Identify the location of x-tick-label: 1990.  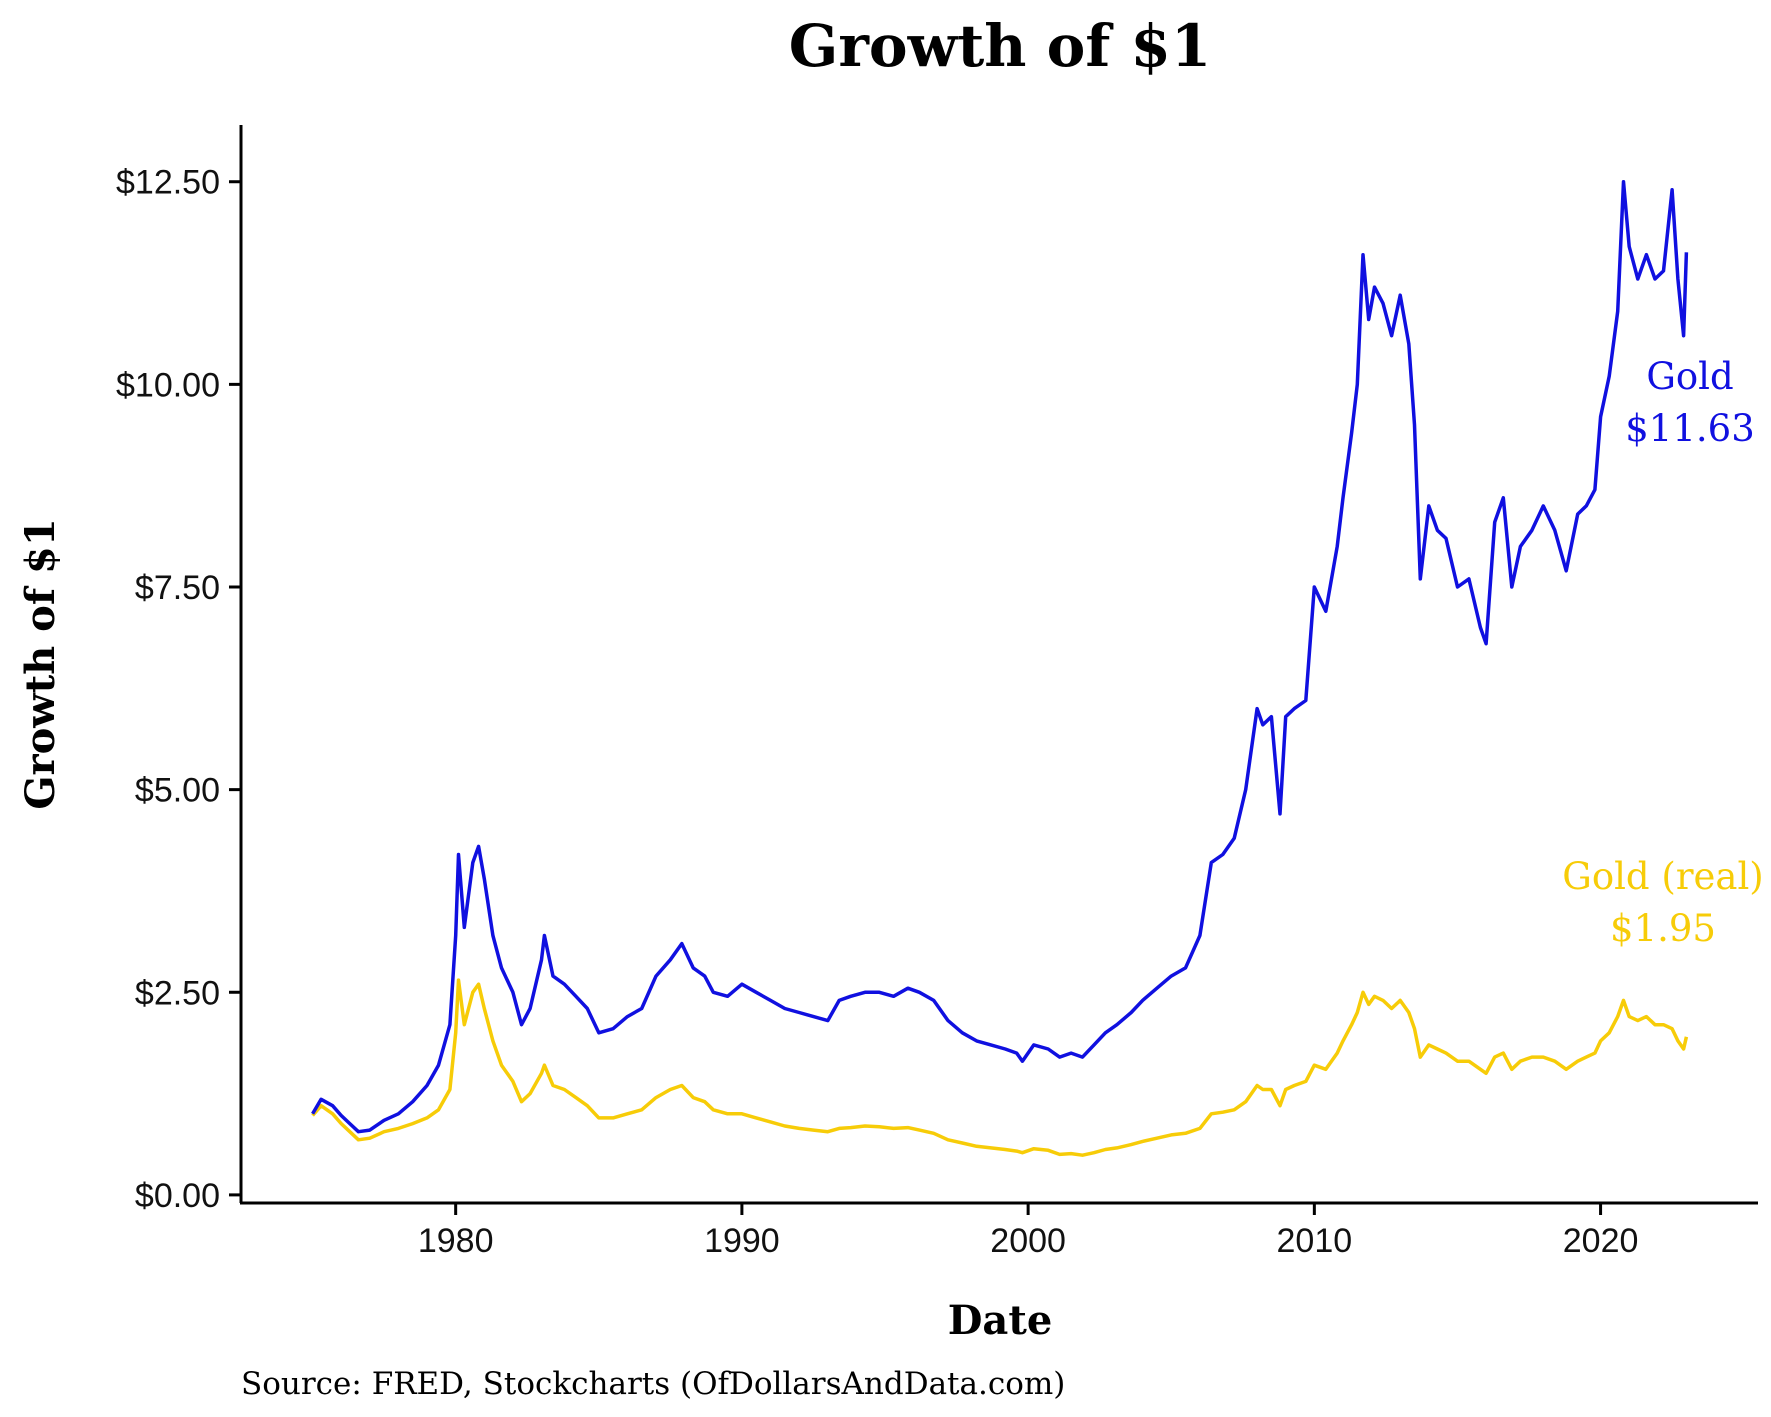
(742, 1241).